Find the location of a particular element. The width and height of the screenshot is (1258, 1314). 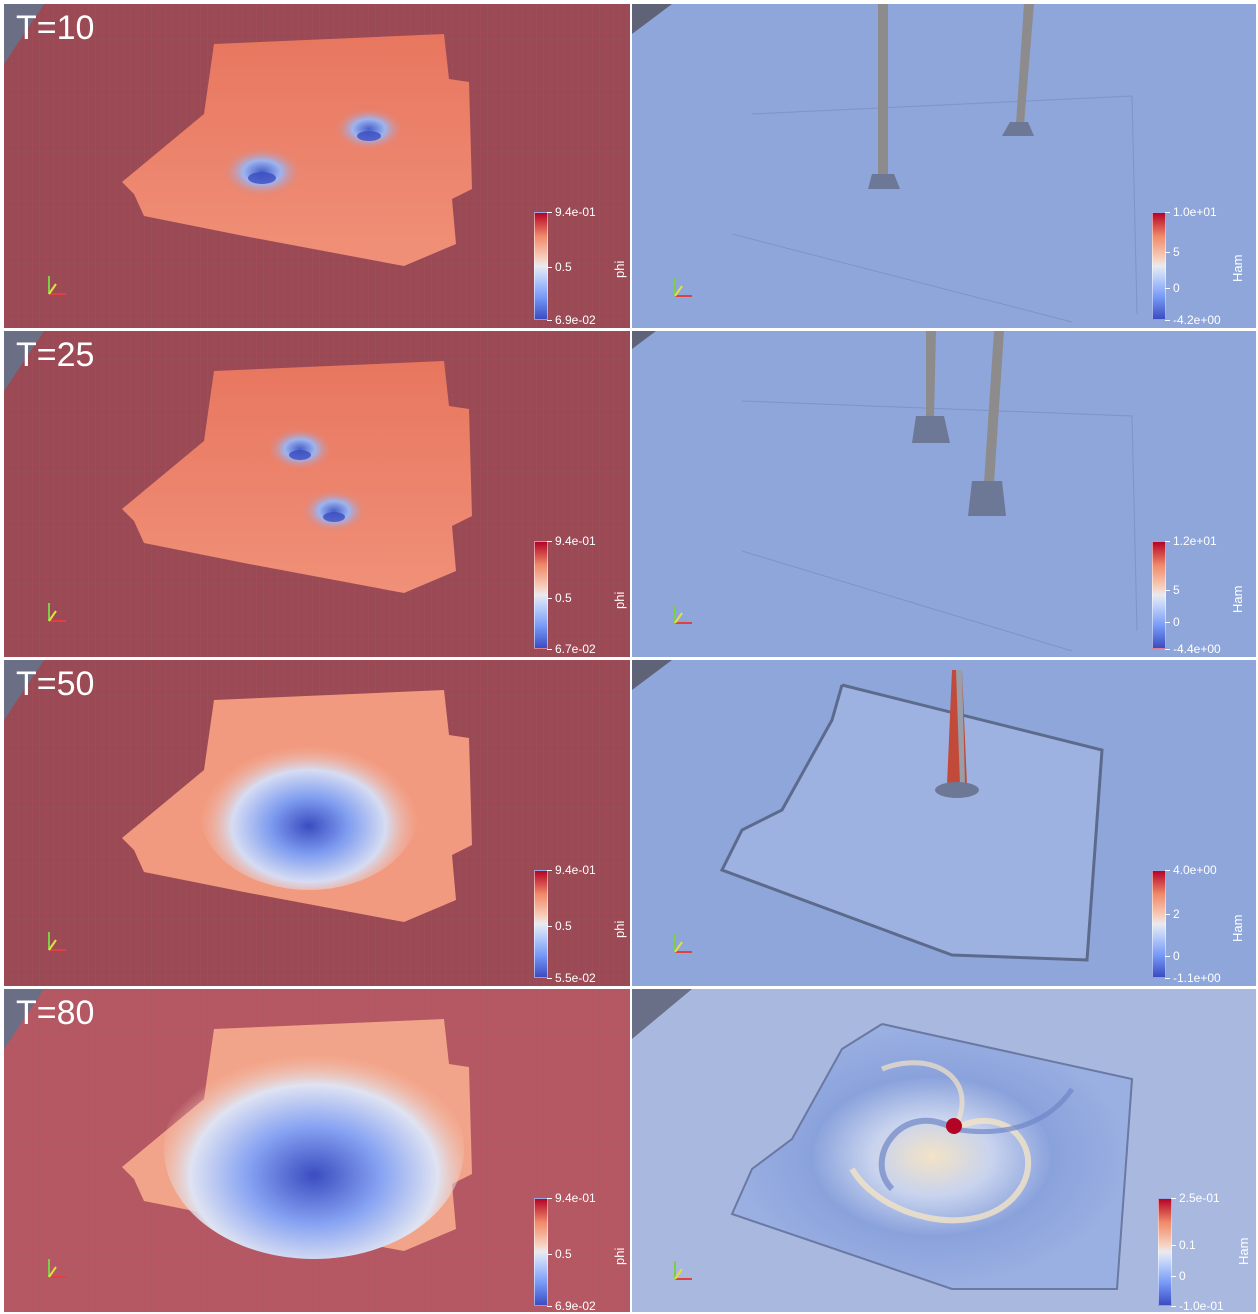

ham-panel-t80: 2.5e-01 0.1 0 -1.0e-01 Ham is located at coordinates (944, 1150).